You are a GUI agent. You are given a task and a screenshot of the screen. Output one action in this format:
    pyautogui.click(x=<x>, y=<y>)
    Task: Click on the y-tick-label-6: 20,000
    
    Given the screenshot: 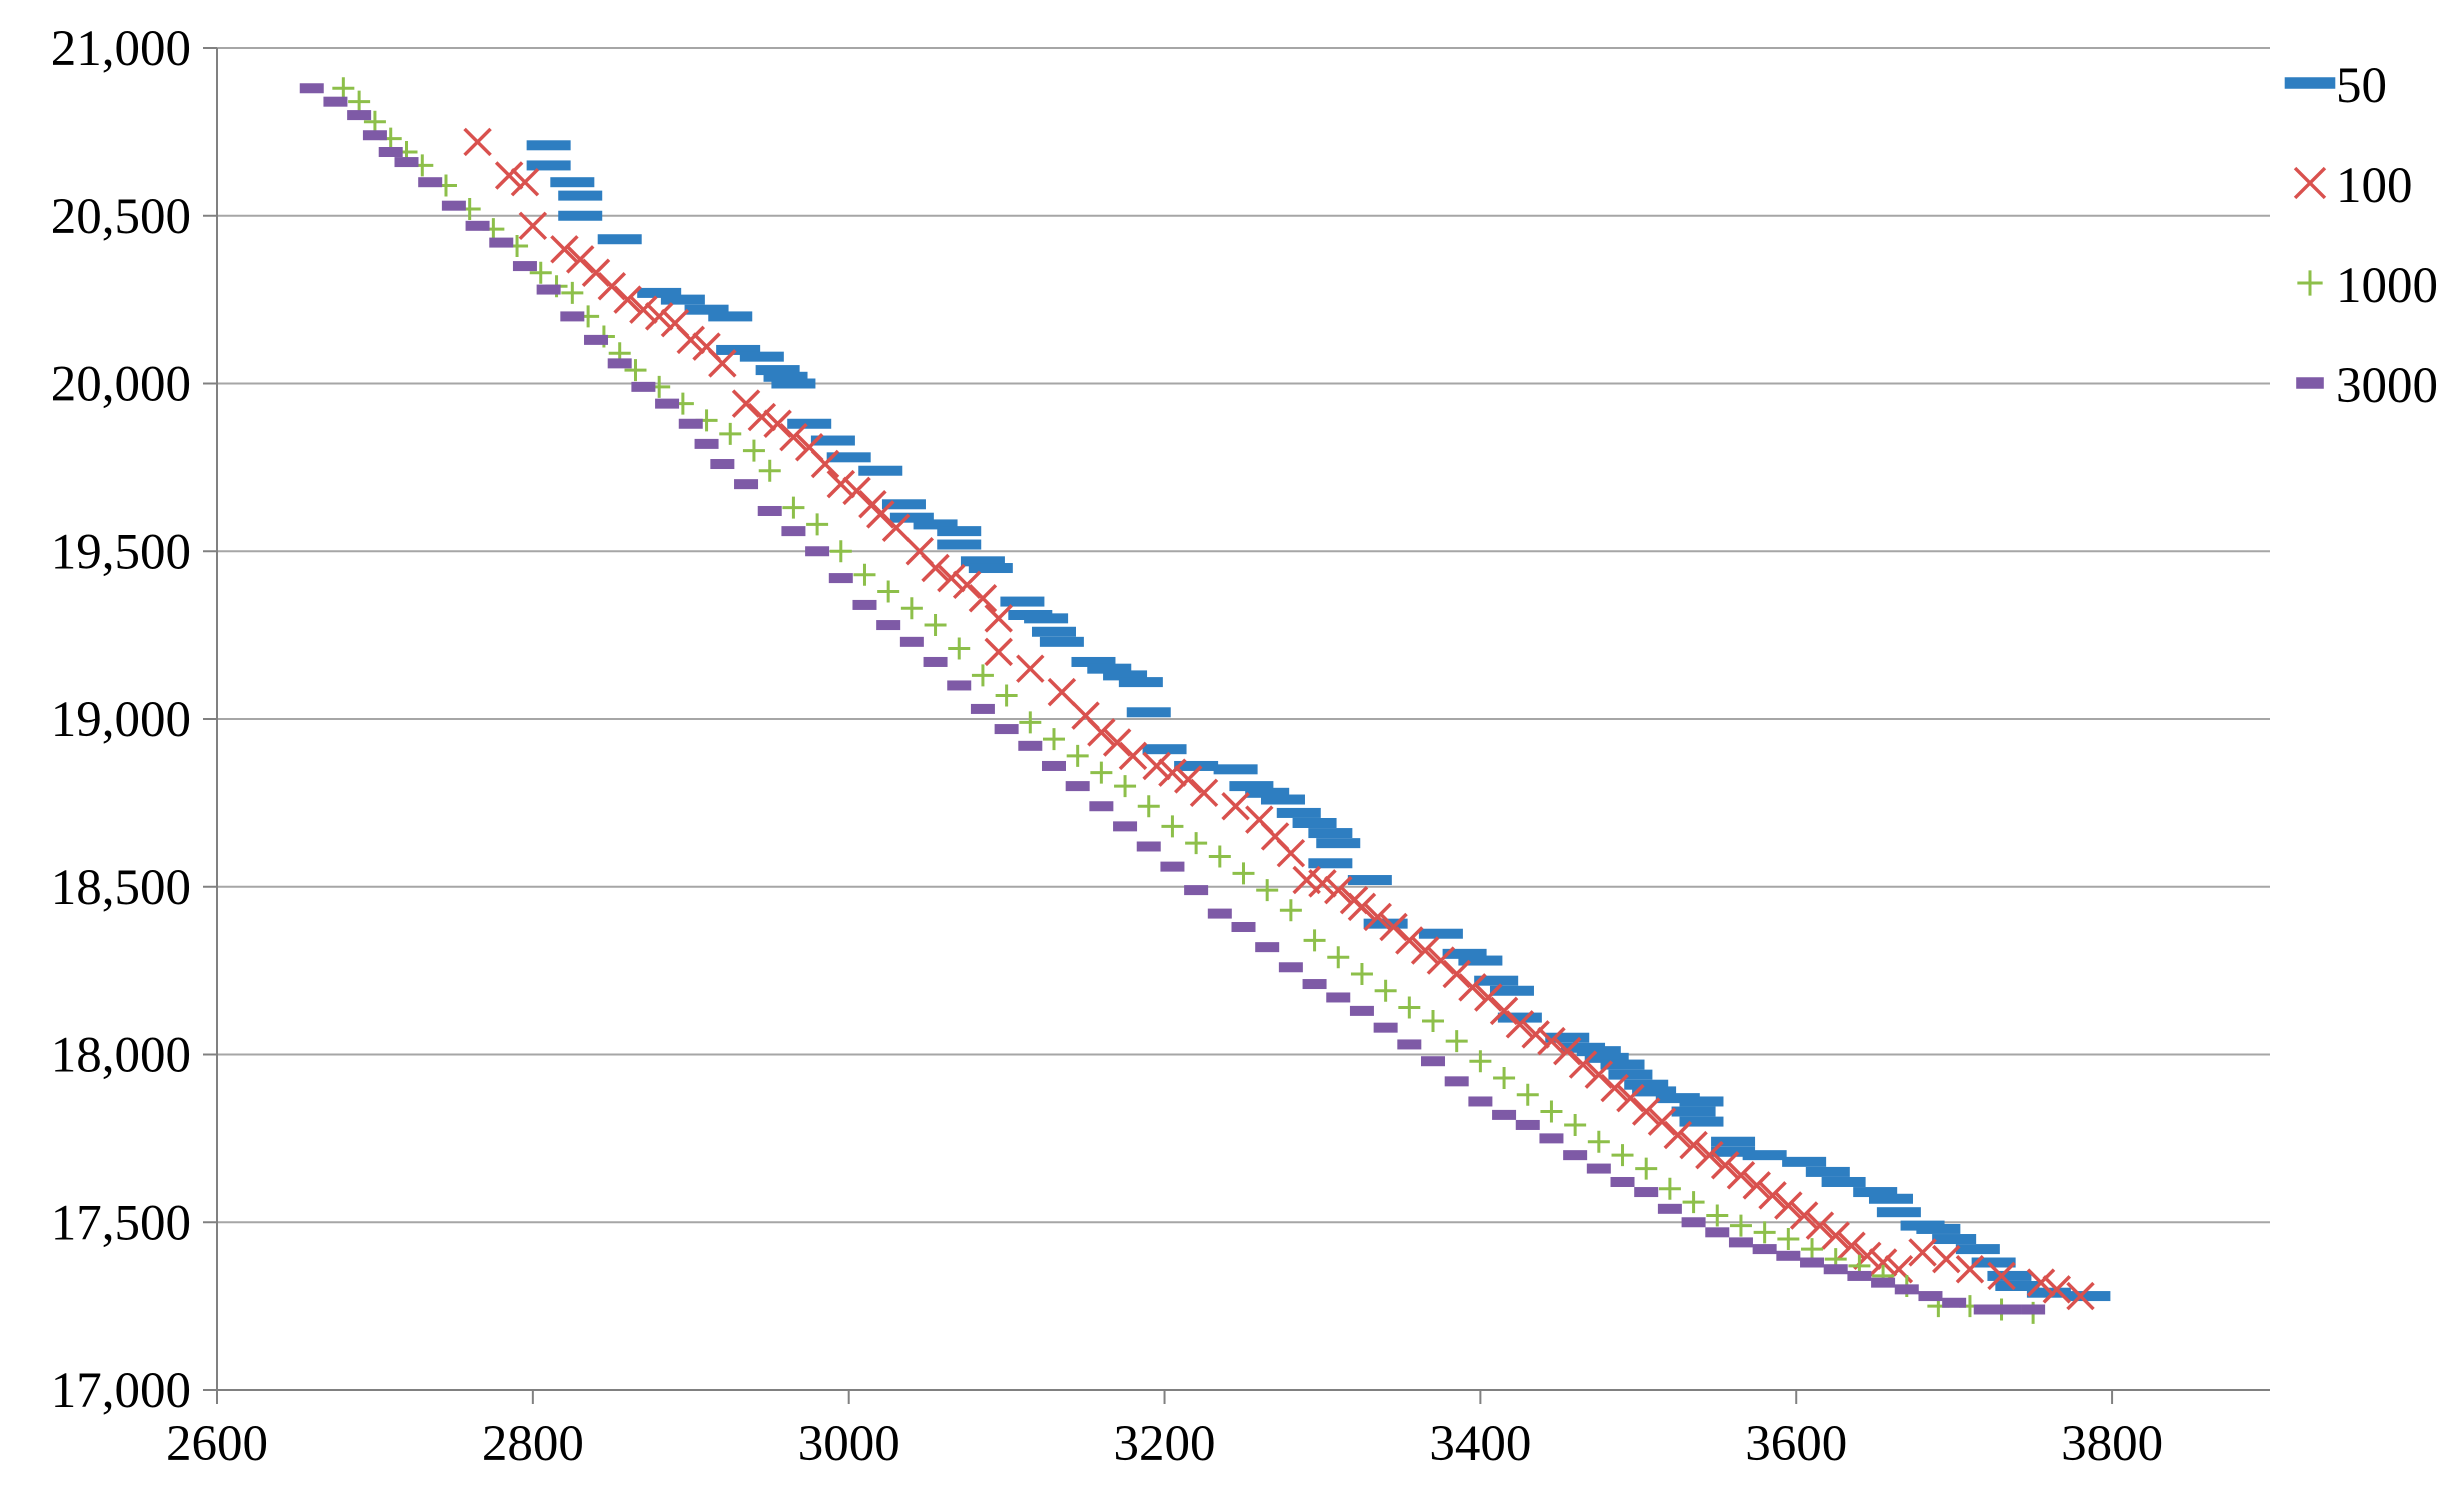 What is the action you would take?
    pyautogui.click(x=121, y=385)
    